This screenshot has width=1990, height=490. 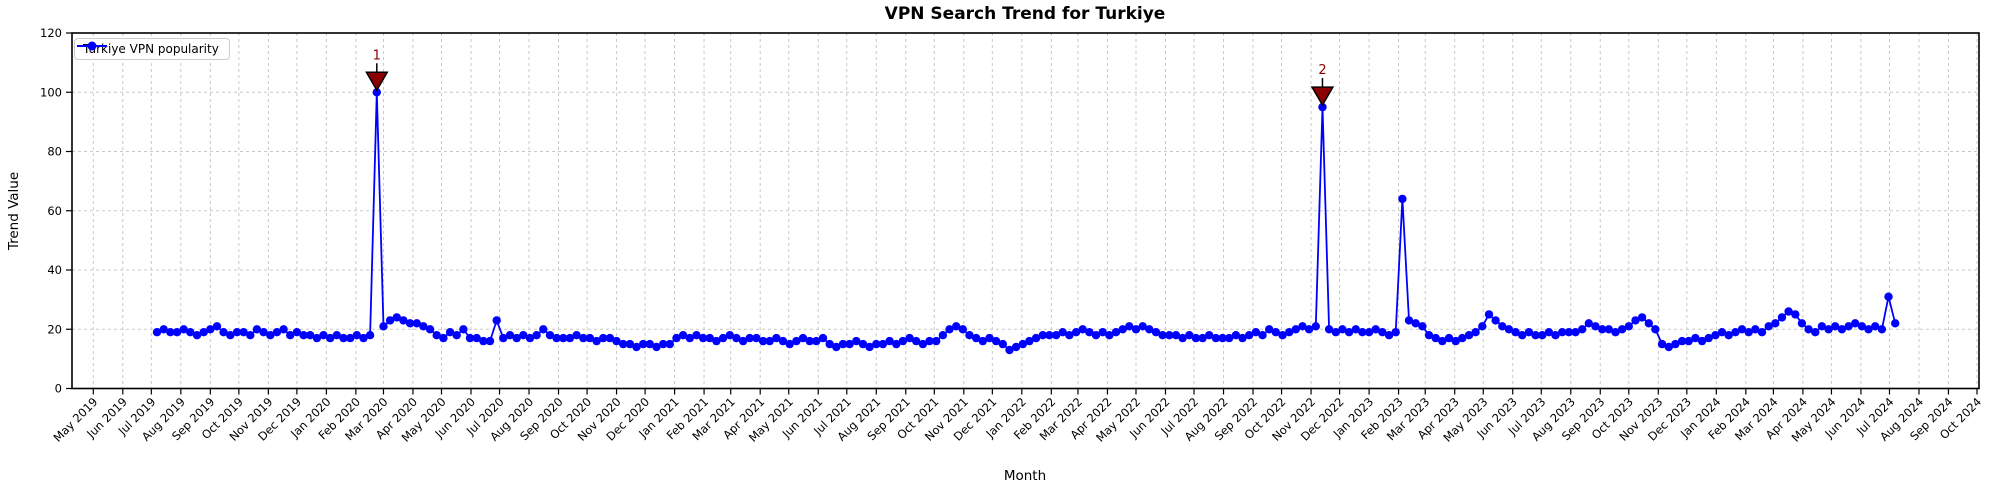 I want to click on svg-text: 1, so click(x=377, y=55).